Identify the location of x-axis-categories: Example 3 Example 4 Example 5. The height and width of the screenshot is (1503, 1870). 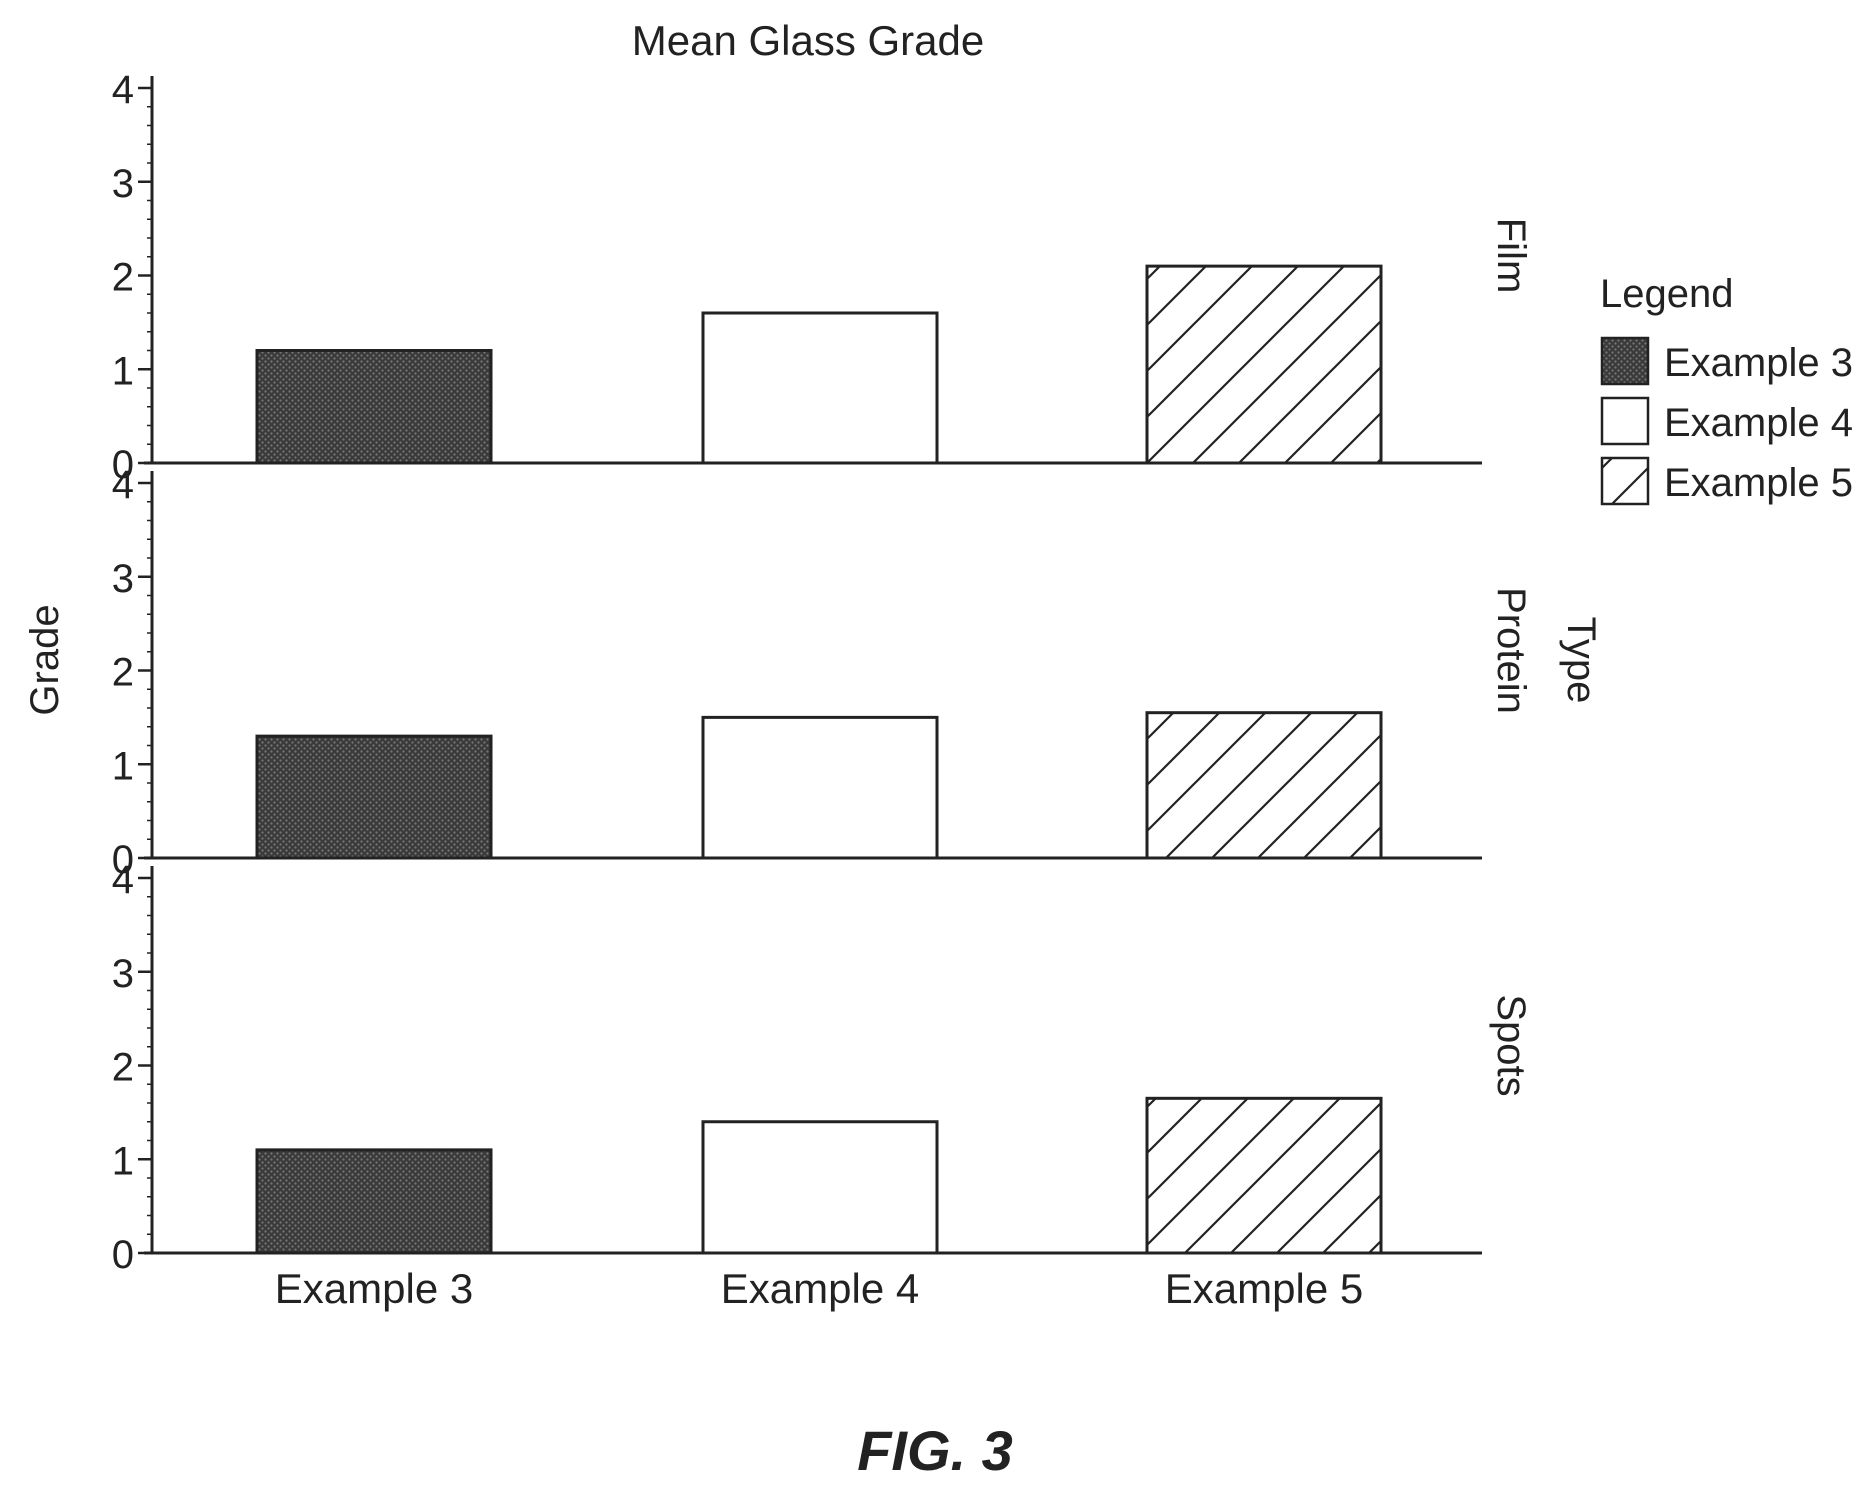
(819, 1288).